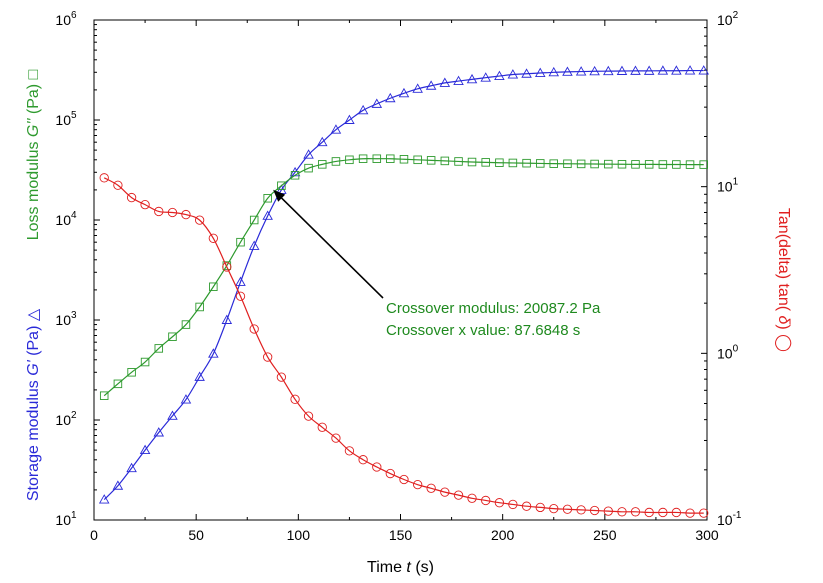 This screenshot has width=823, height=583. Describe the element at coordinates (728, 186) in the screenshot. I see `y-right-tick-label: 10¹` at that location.